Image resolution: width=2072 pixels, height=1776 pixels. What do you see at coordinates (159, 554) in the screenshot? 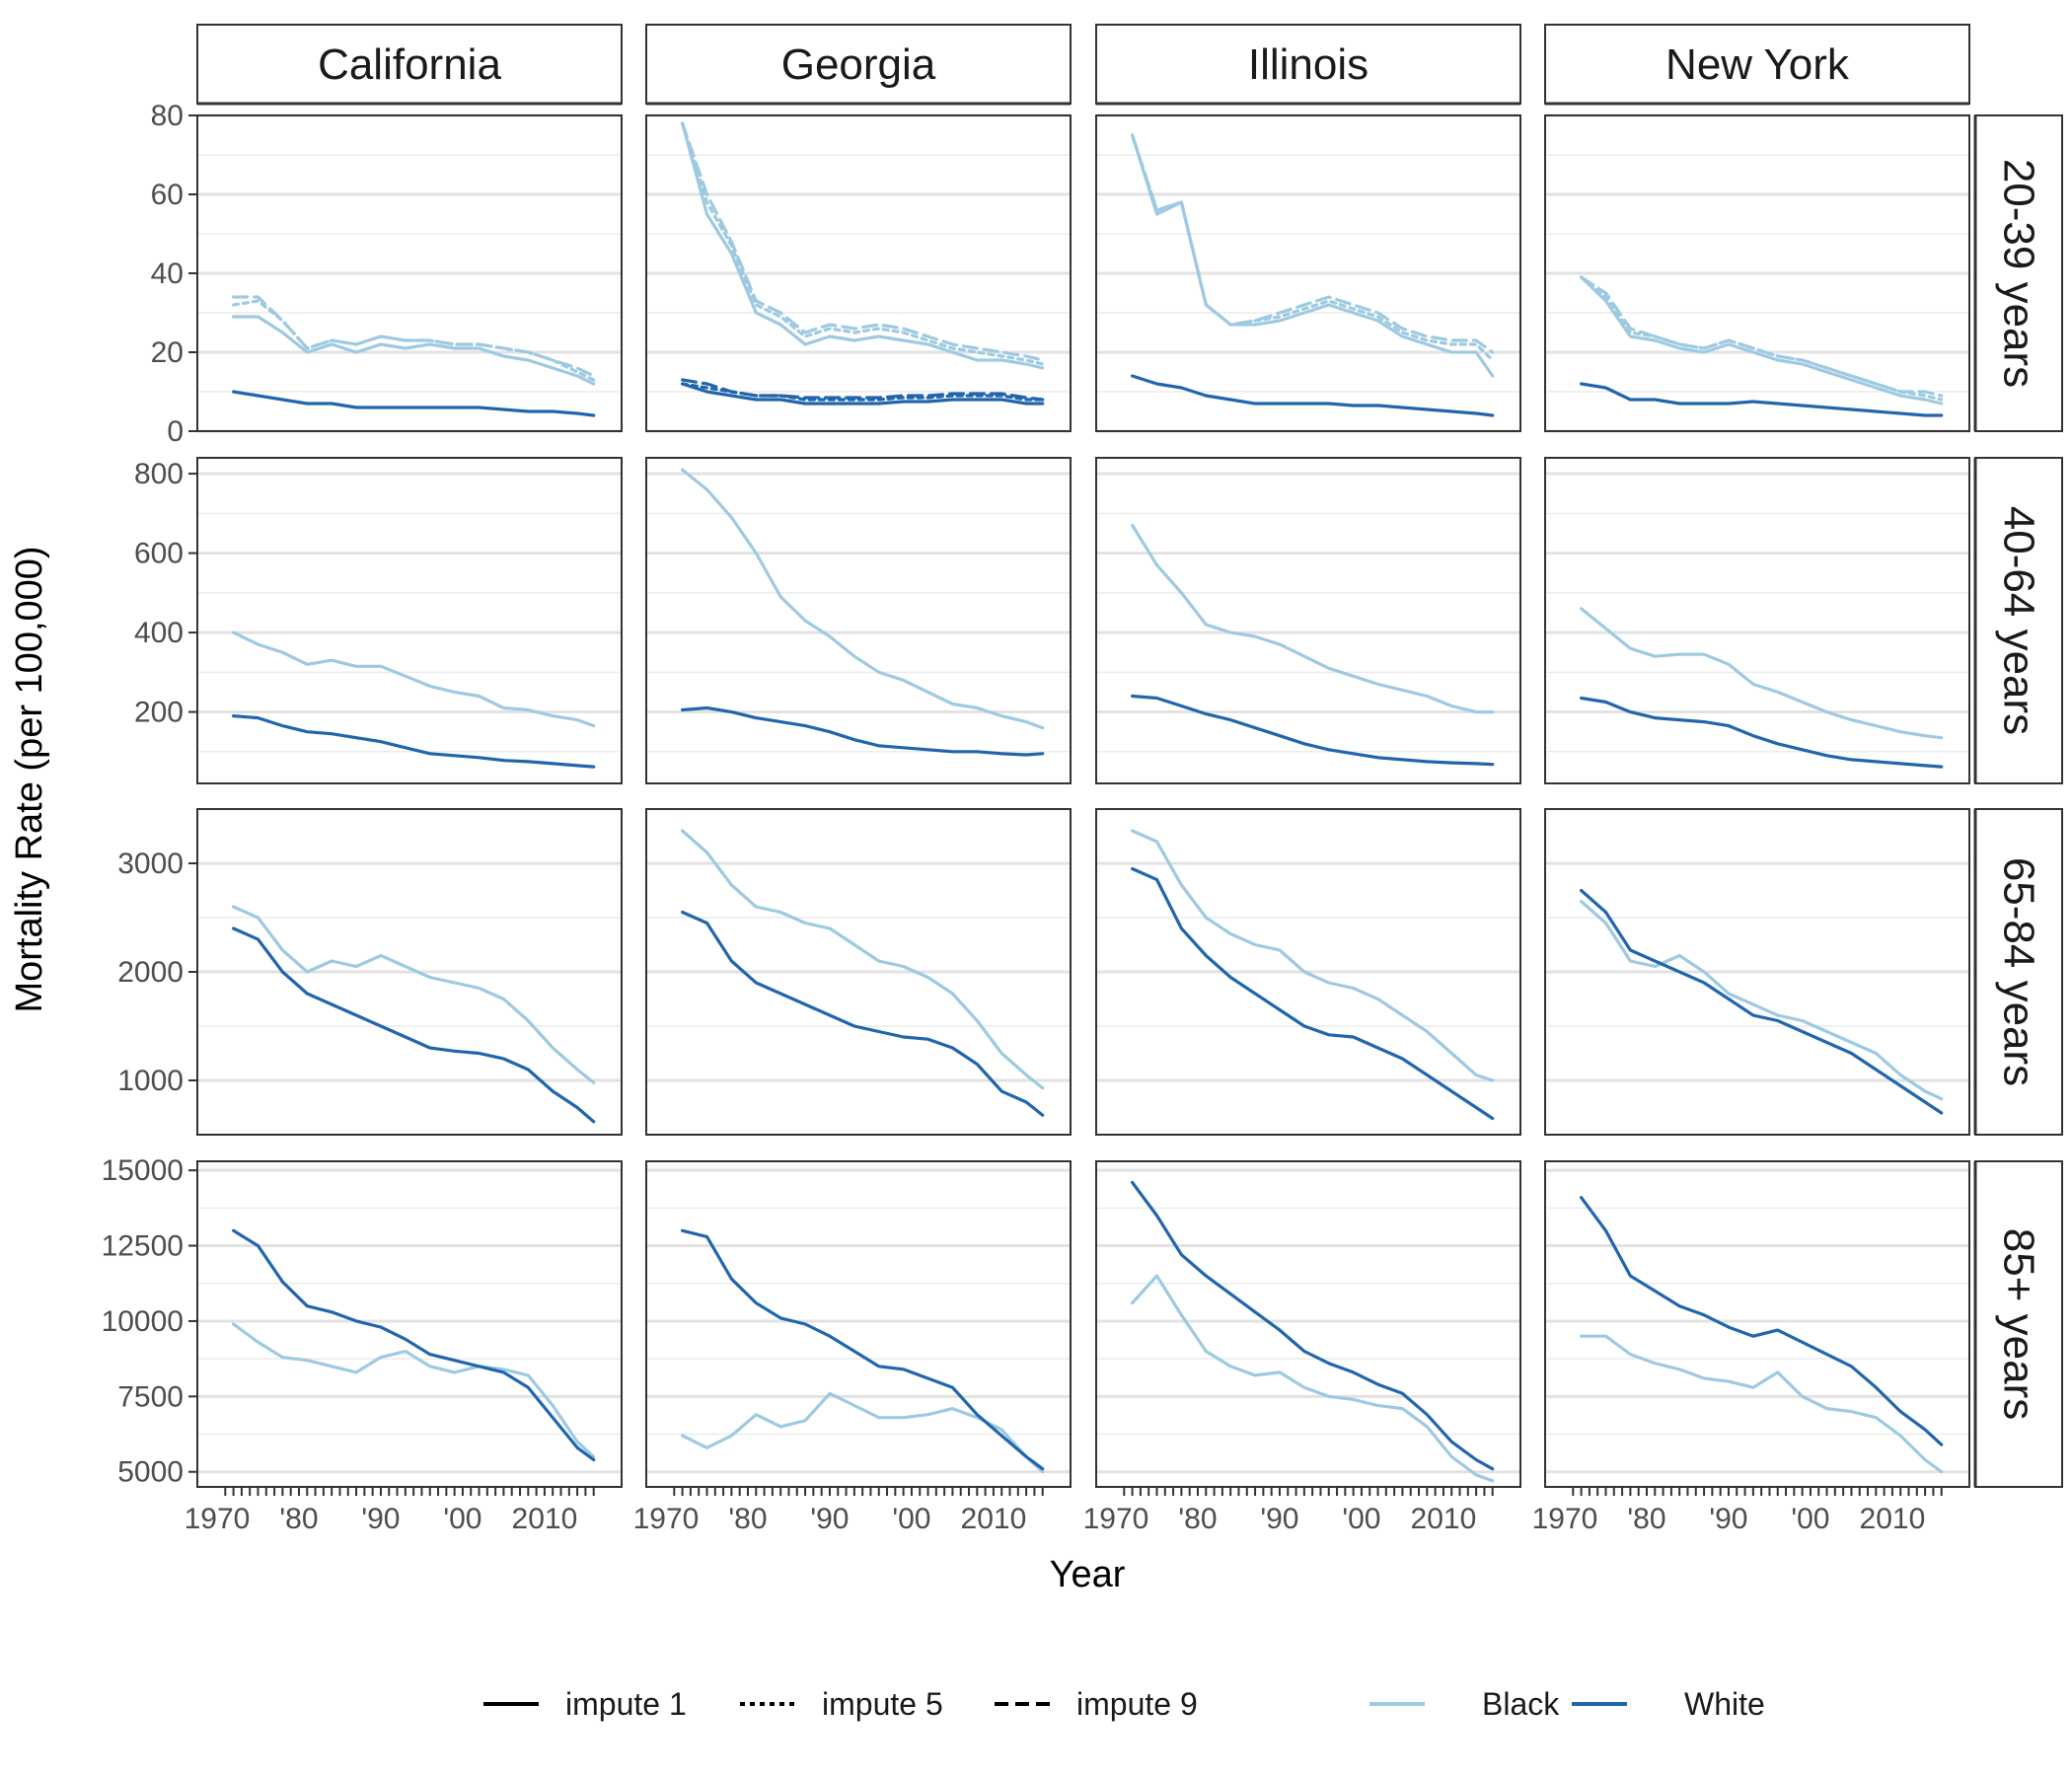
I see `y-tick-label: 600` at bounding box center [159, 554].